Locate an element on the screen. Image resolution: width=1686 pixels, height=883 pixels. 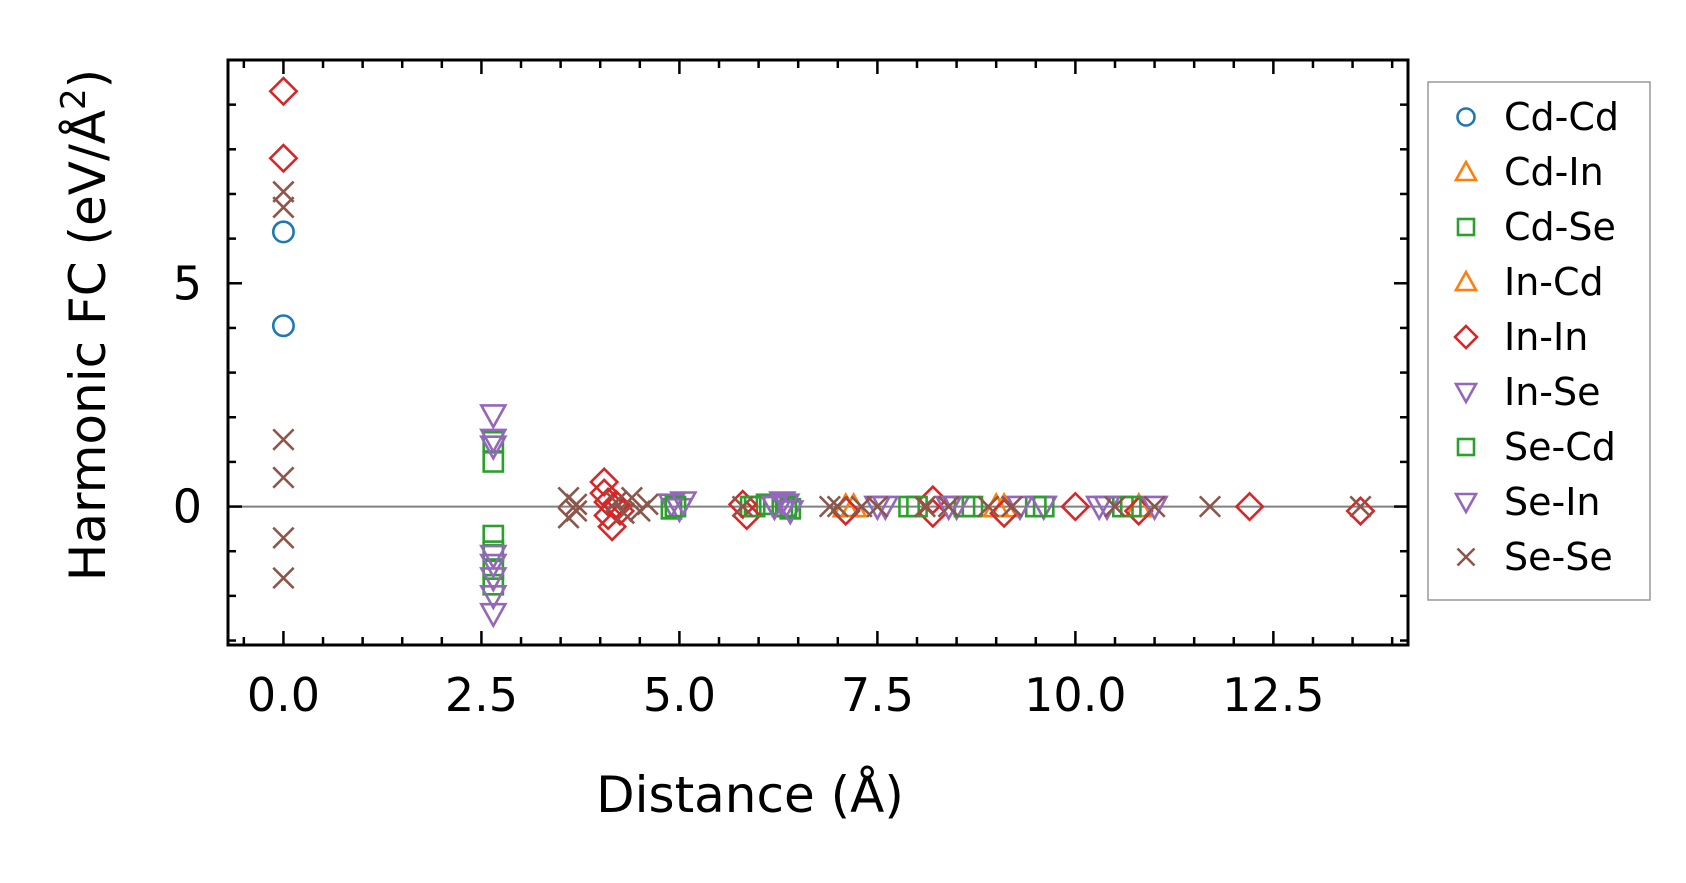
y-axis-label-superscript: 2 is located at coordinates (74, 99).